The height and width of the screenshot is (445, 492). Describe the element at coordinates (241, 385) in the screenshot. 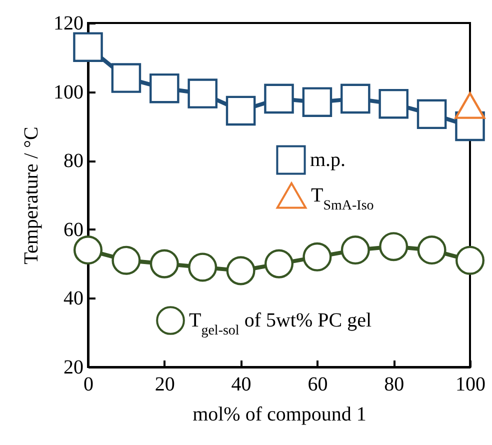

I see `x-tick-label: 40` at that location.